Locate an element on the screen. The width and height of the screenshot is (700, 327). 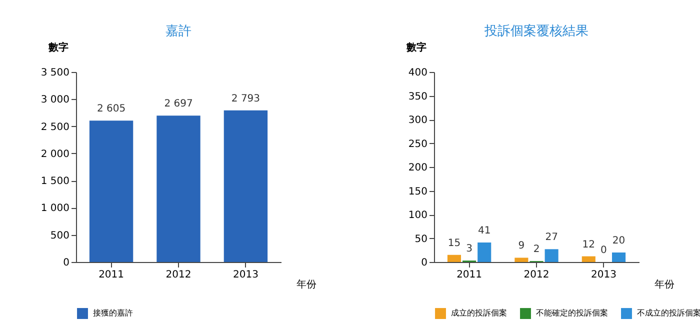
y-tick-label: 250 is located at coordinates (418, 144).